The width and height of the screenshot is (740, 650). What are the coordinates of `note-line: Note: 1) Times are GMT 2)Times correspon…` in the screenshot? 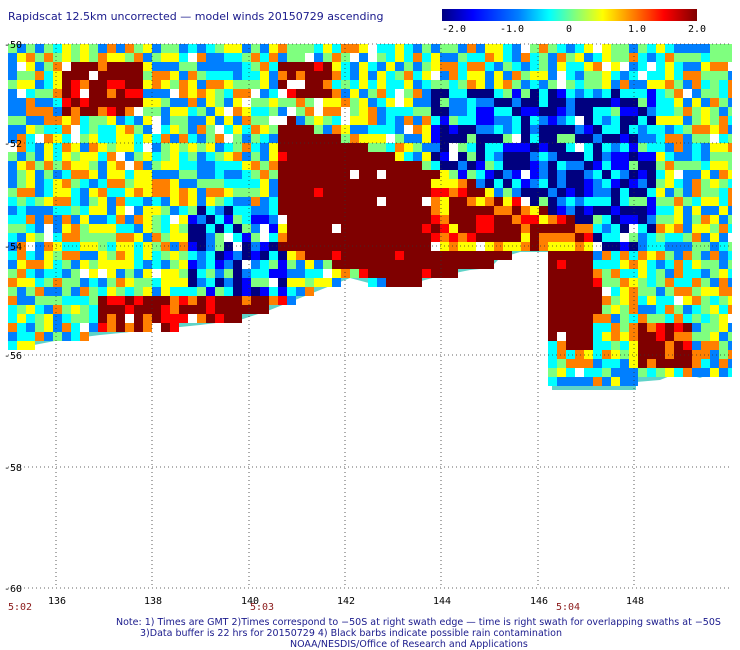 It's located at (418, 622).